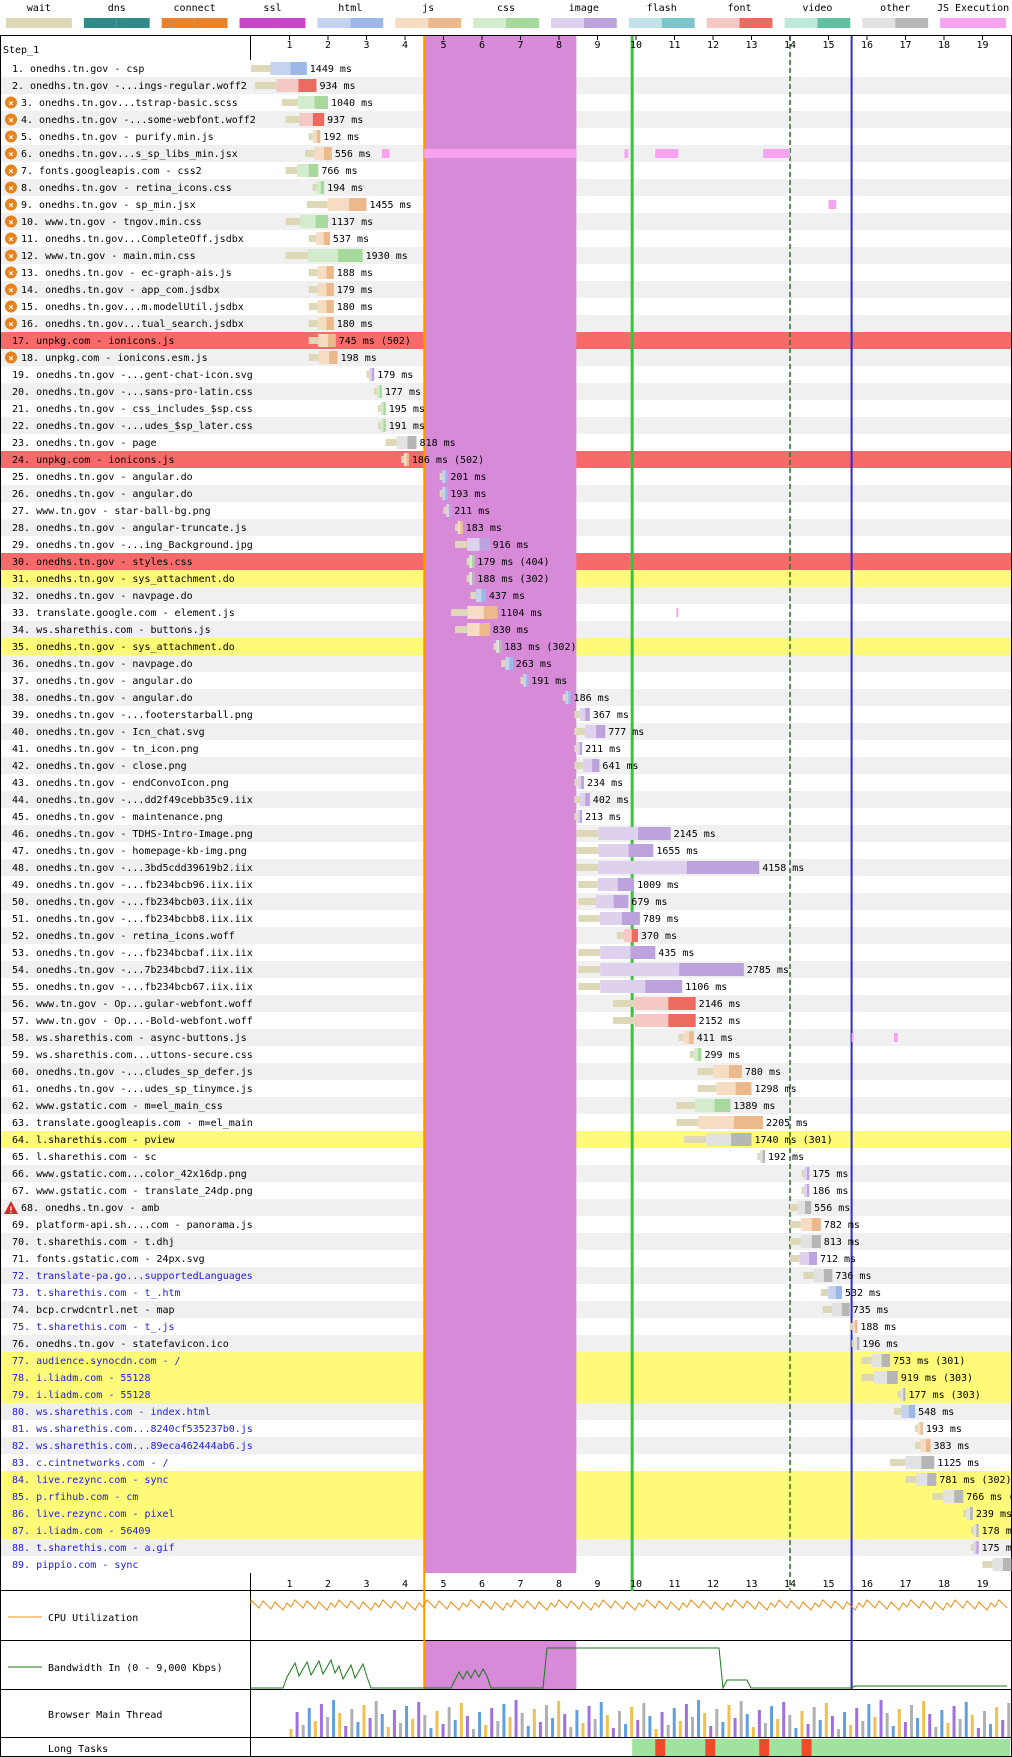  I want to click on tick-label: 8, so click(559, 45).